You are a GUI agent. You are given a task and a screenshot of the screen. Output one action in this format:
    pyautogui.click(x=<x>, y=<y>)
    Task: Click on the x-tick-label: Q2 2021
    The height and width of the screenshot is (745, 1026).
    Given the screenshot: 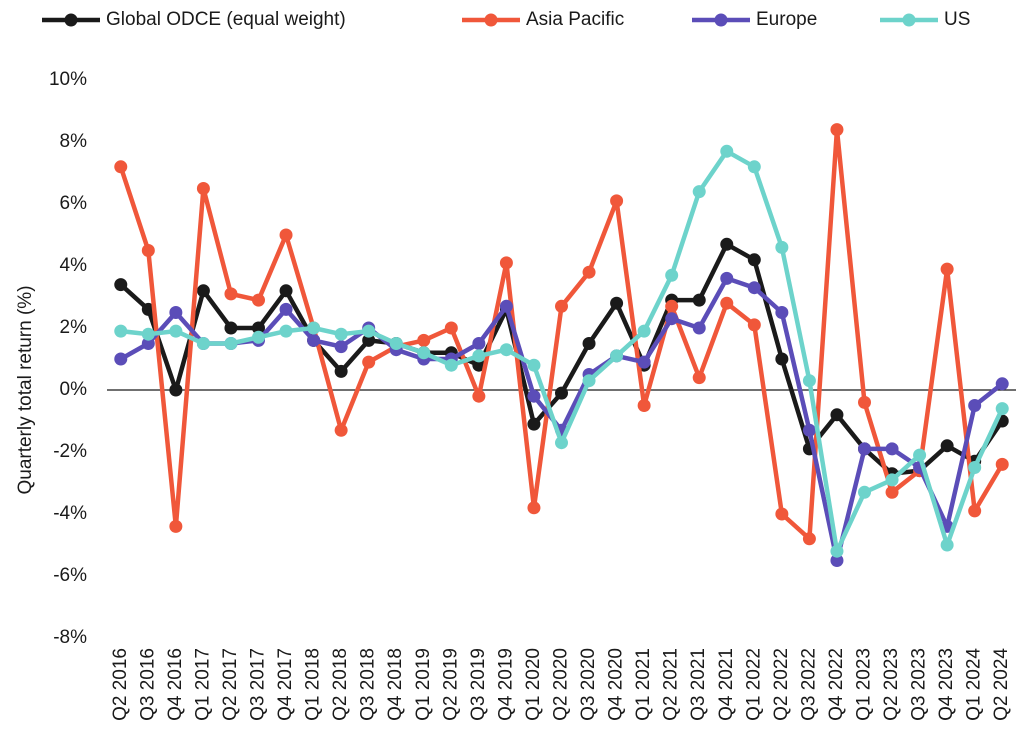 What is the action you would take?
    pyautogui.click(x=671, y=684)
    